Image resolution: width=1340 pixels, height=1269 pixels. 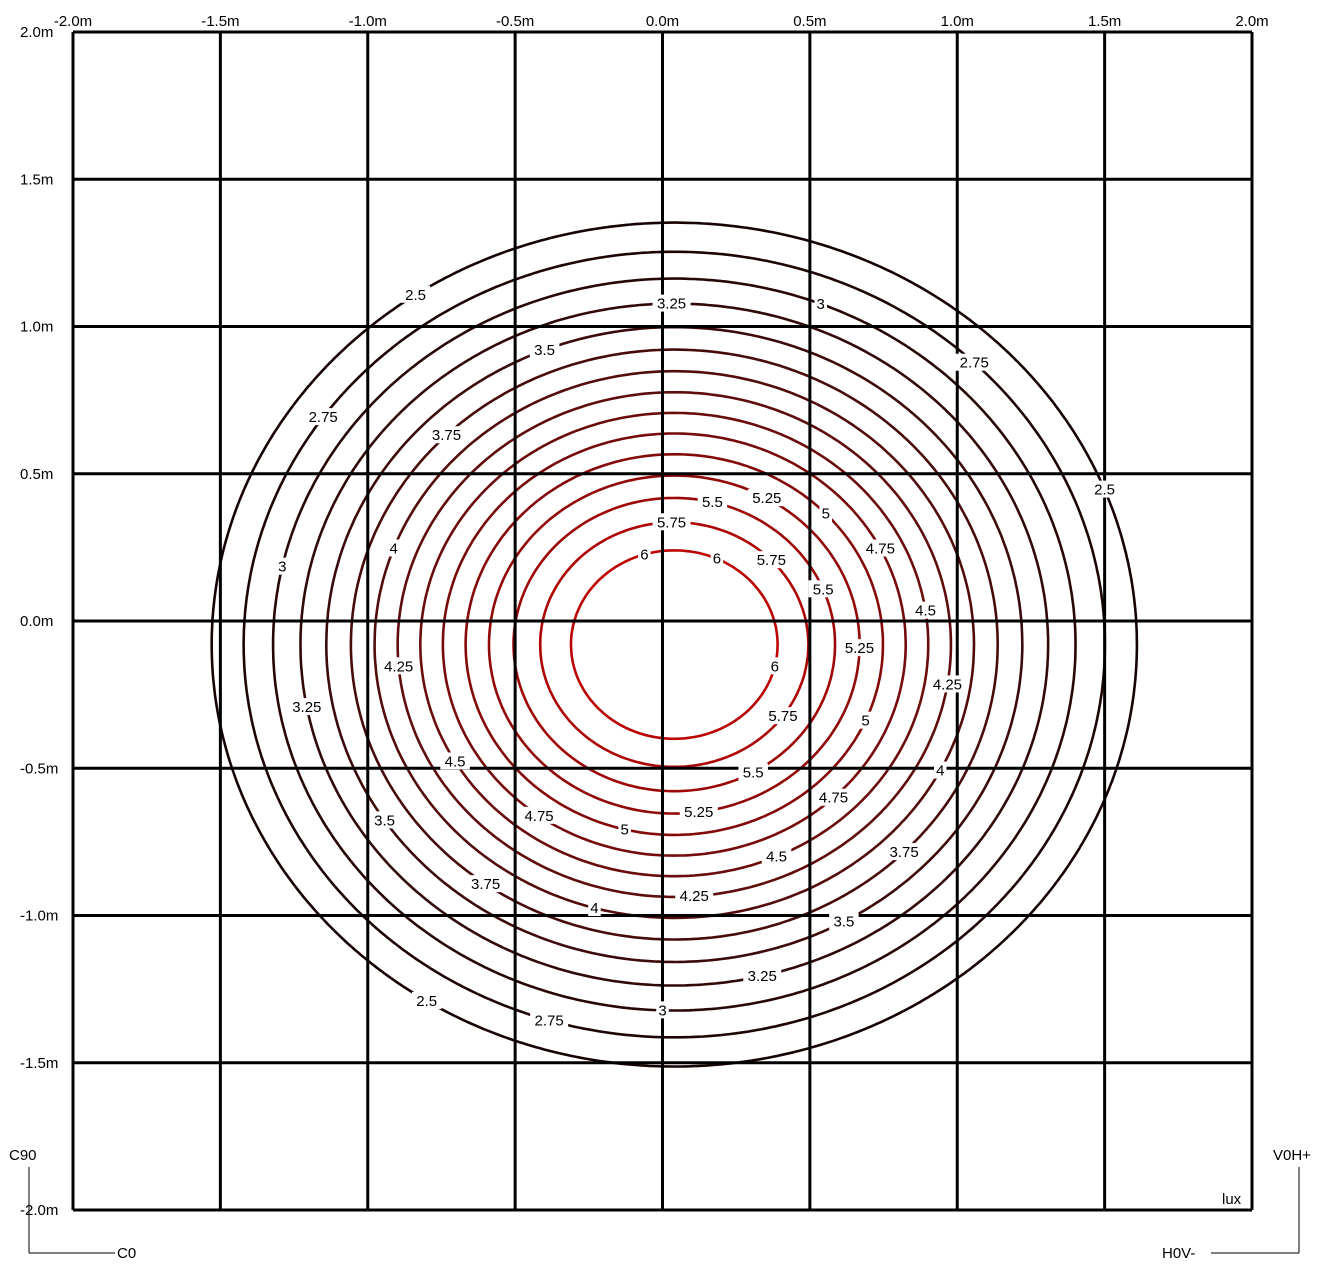 I want to click on y-tick-label: -1.0m, so click(x=39, y=916).